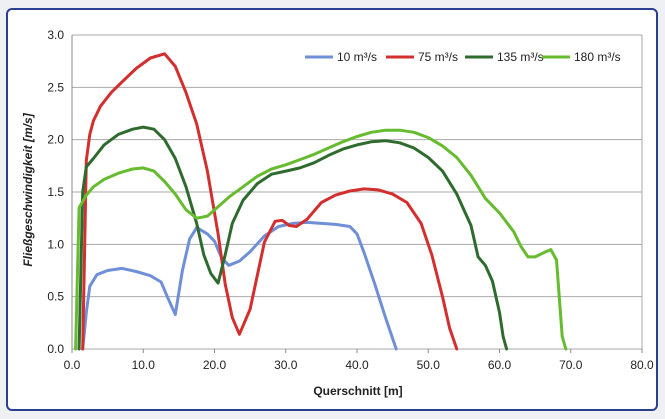 The image size is (665, 419). Describe the element at coordinates (55, 87) in the screenshot. I see `y-tick-label: 2.5` at that location.